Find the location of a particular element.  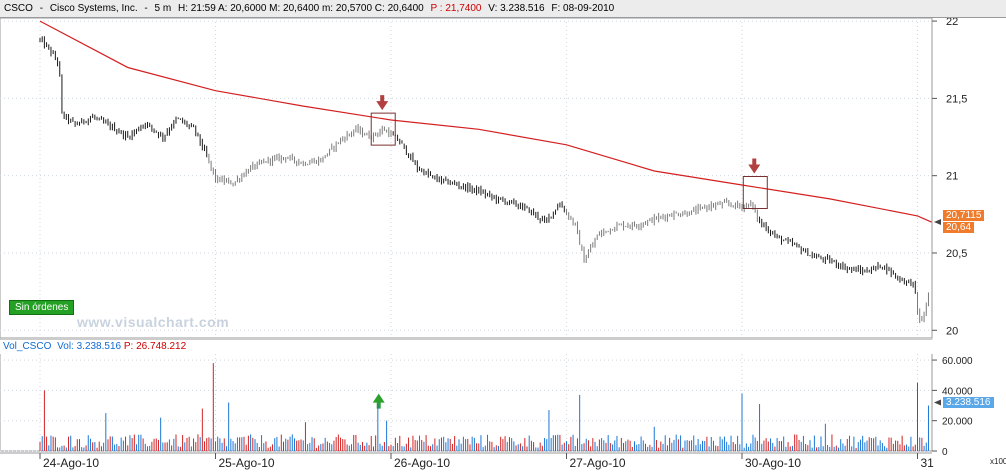

price-tick-label: 21,5 is located at coordinates (956, 99).